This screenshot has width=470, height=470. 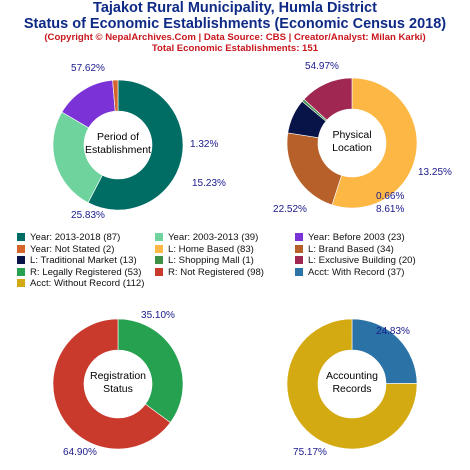 What do you see at coordinates (351, 135) in the screenshot?
I see `donut-center-label: Physical` at bounding box center [351, 135].